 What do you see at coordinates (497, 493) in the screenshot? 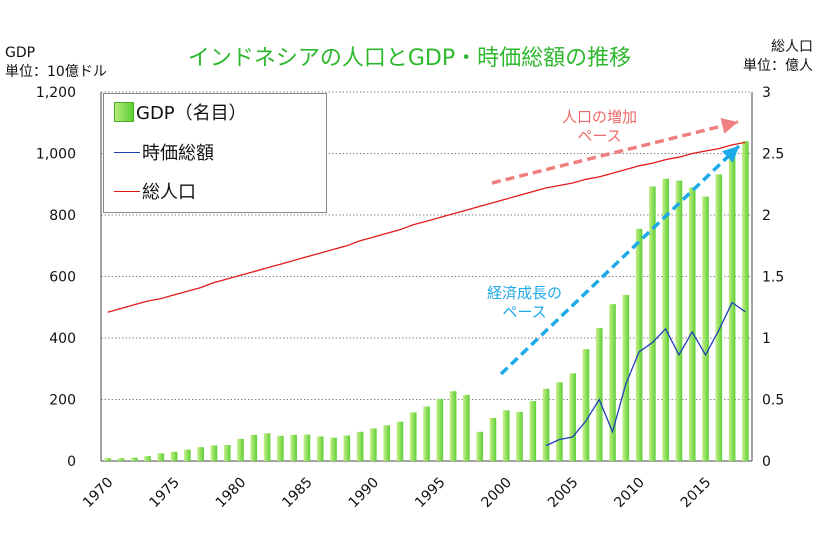
I see `x-axis-tick-label: 2000` at bounding box center [497, 493].